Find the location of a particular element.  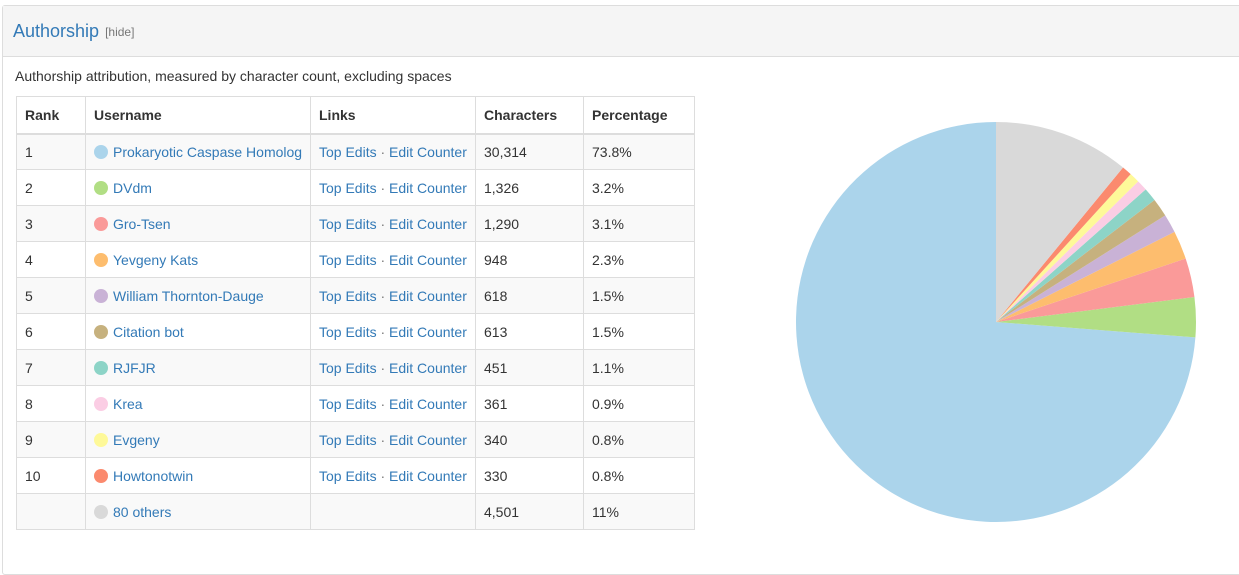

username-cell: Evgeny is located at coordinates (198, 439).